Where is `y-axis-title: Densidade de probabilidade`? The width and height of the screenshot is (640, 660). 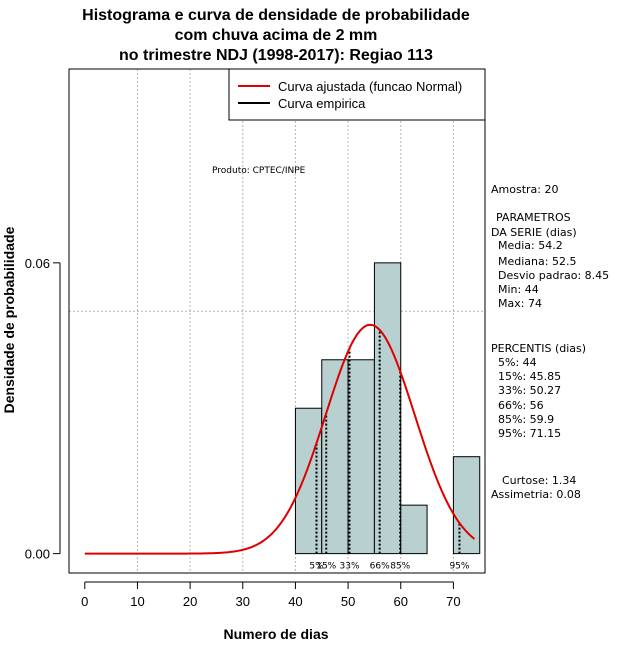 y-axis-title: Densidade de probabilidade is located at coordinates (9, 319).